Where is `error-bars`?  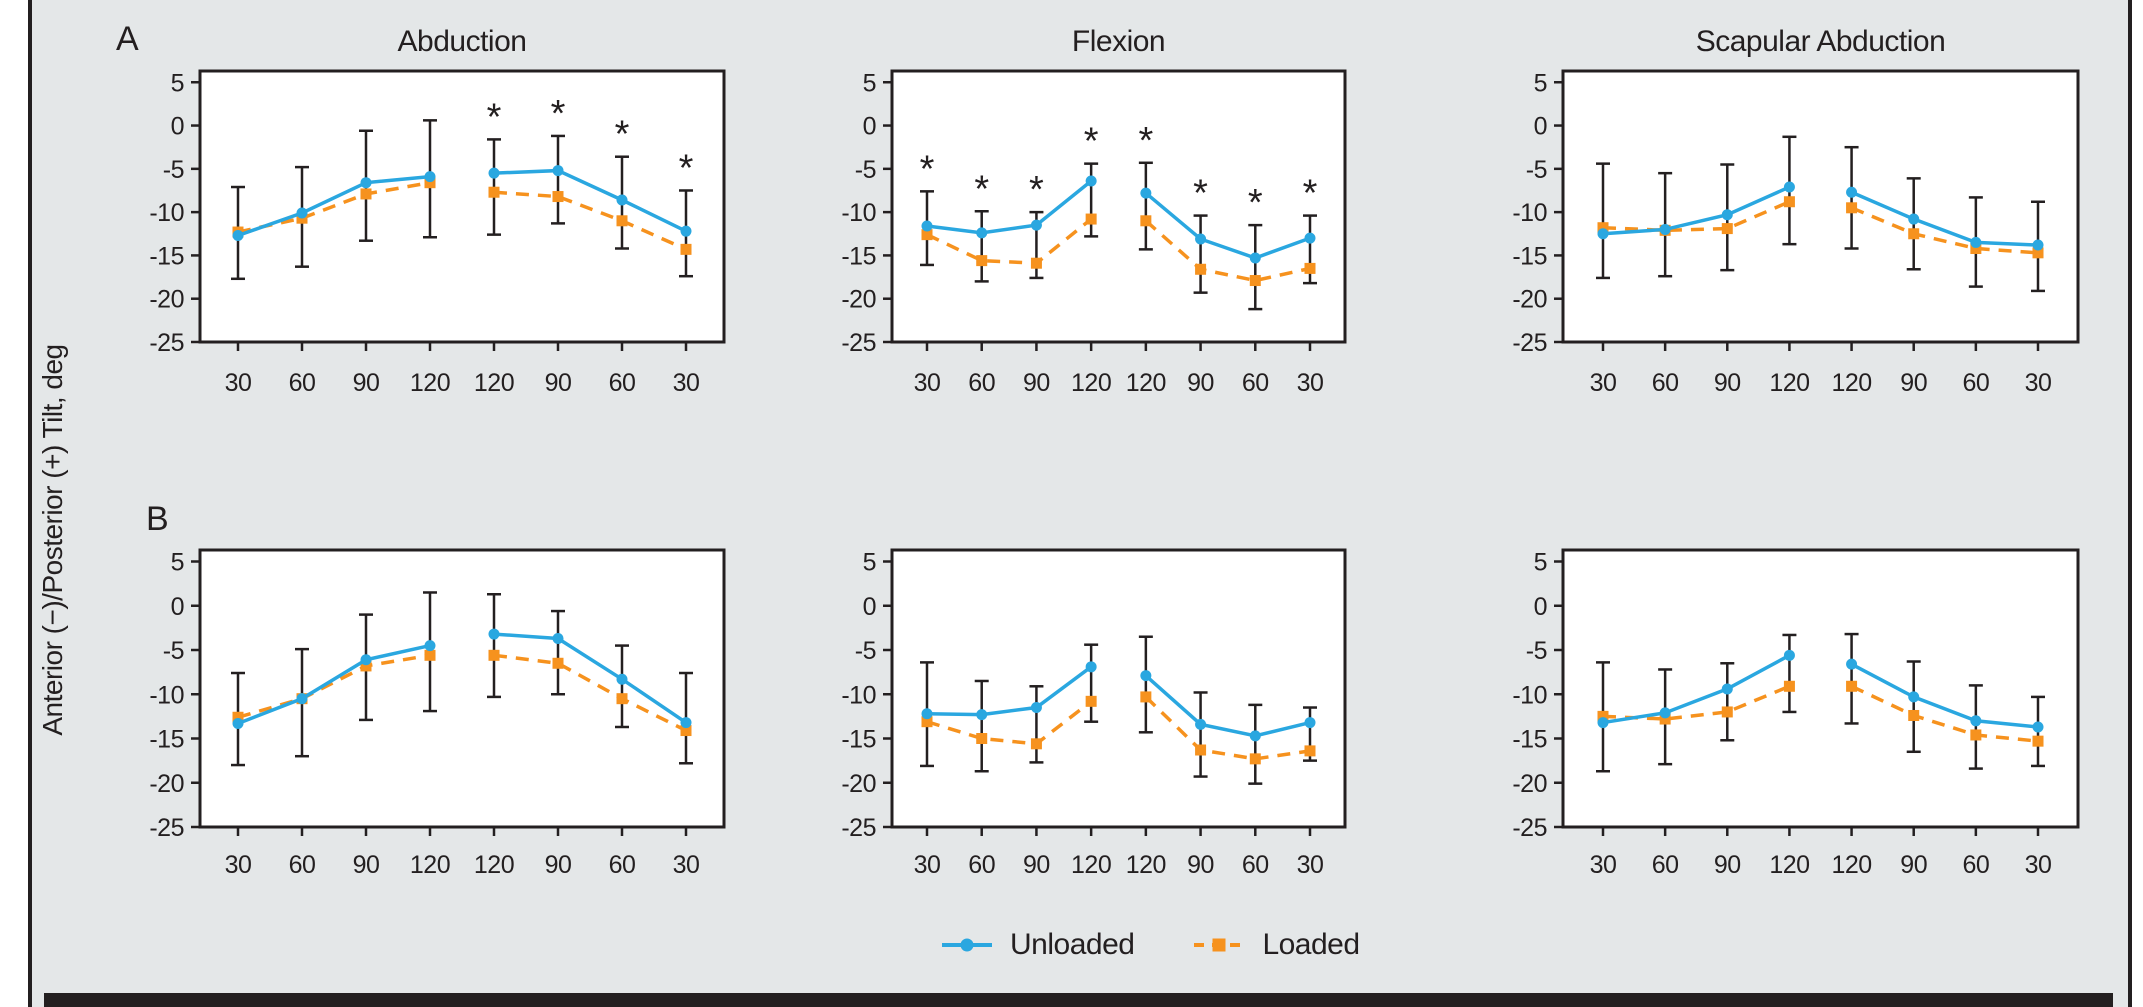 error-bars is located at coordinates (1820, 702).